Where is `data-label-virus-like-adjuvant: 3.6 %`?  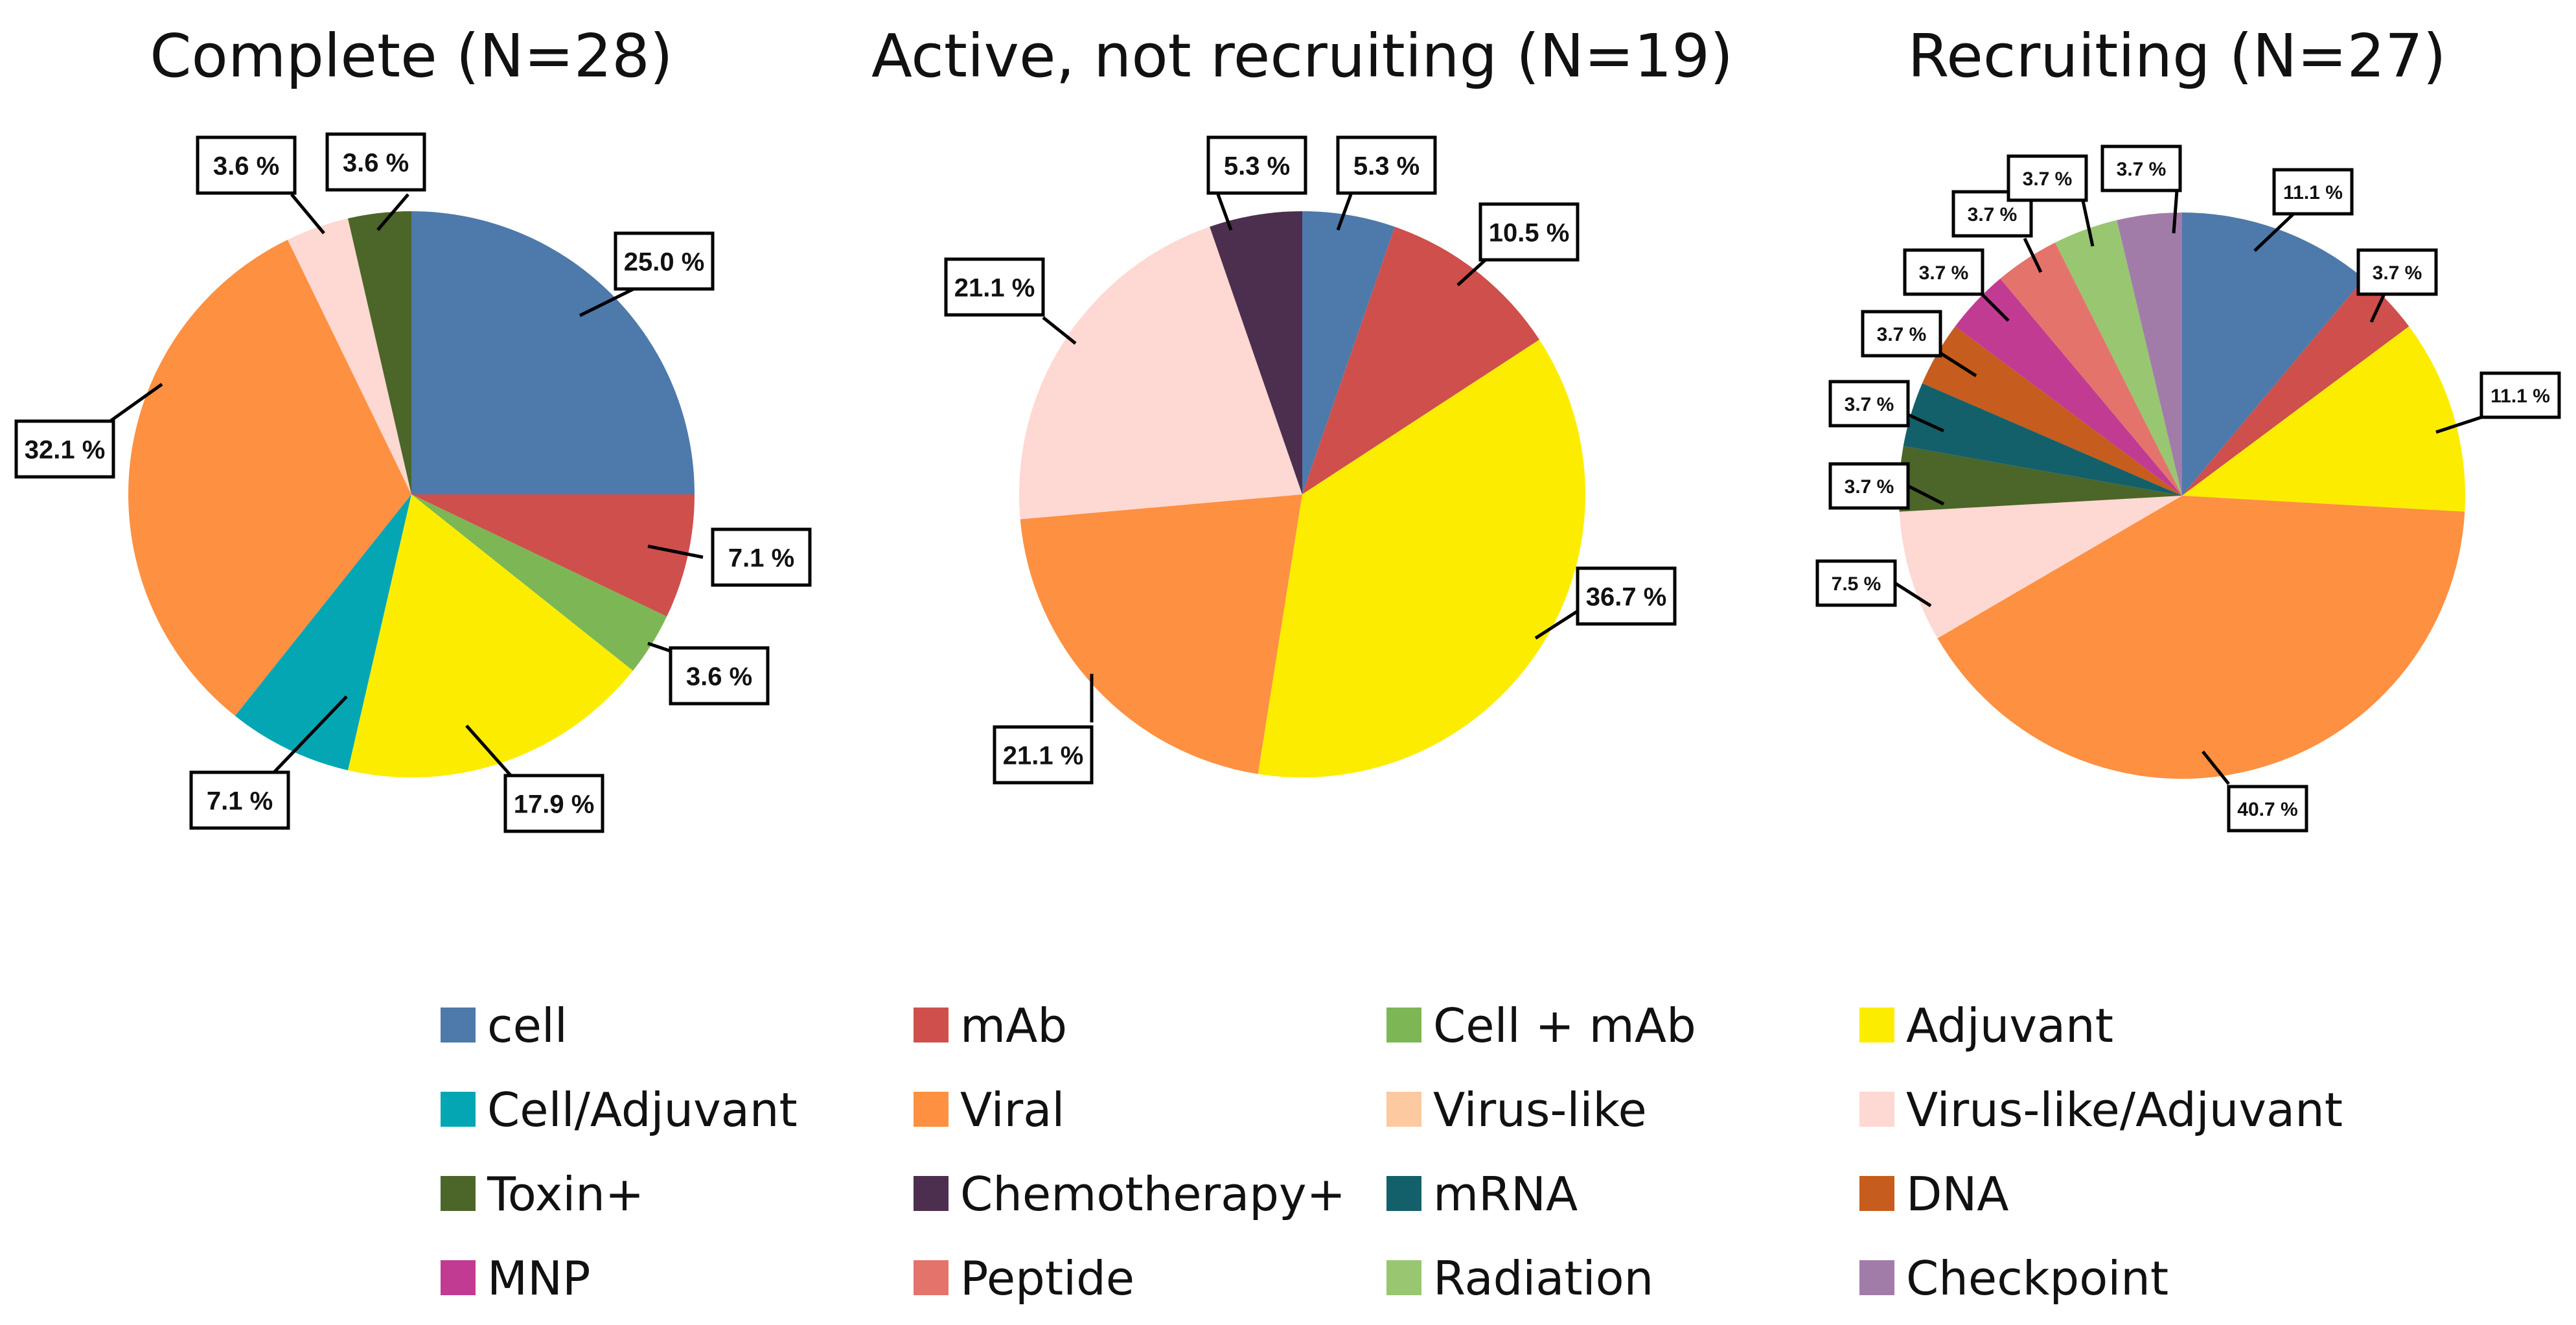
data-label-virus-like-adjuvant: 3.6 % is located at coordinates (246, 166).